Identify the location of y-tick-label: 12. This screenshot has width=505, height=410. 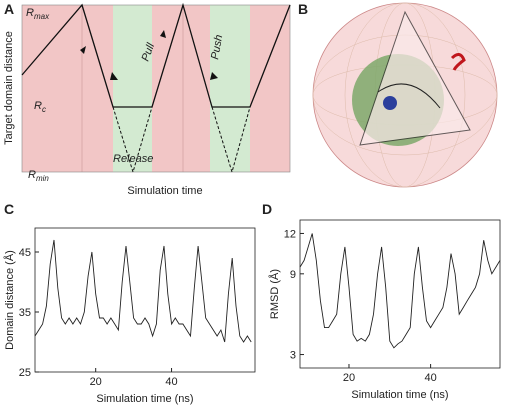
(290, 234).